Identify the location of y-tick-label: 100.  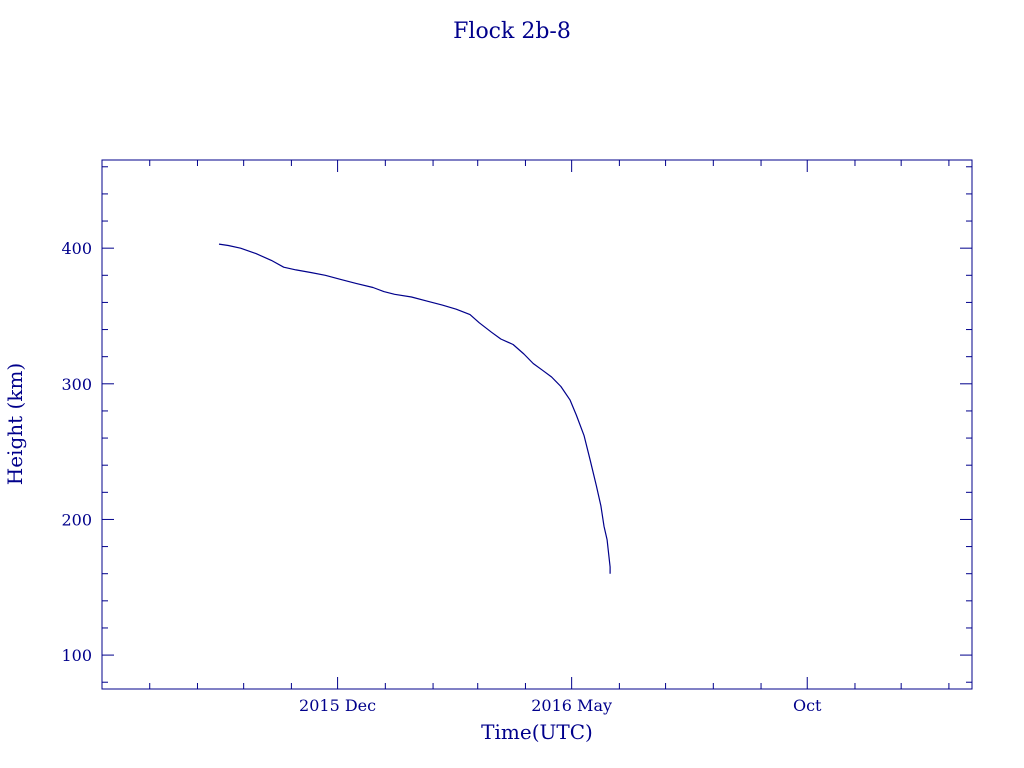
(76, 655).